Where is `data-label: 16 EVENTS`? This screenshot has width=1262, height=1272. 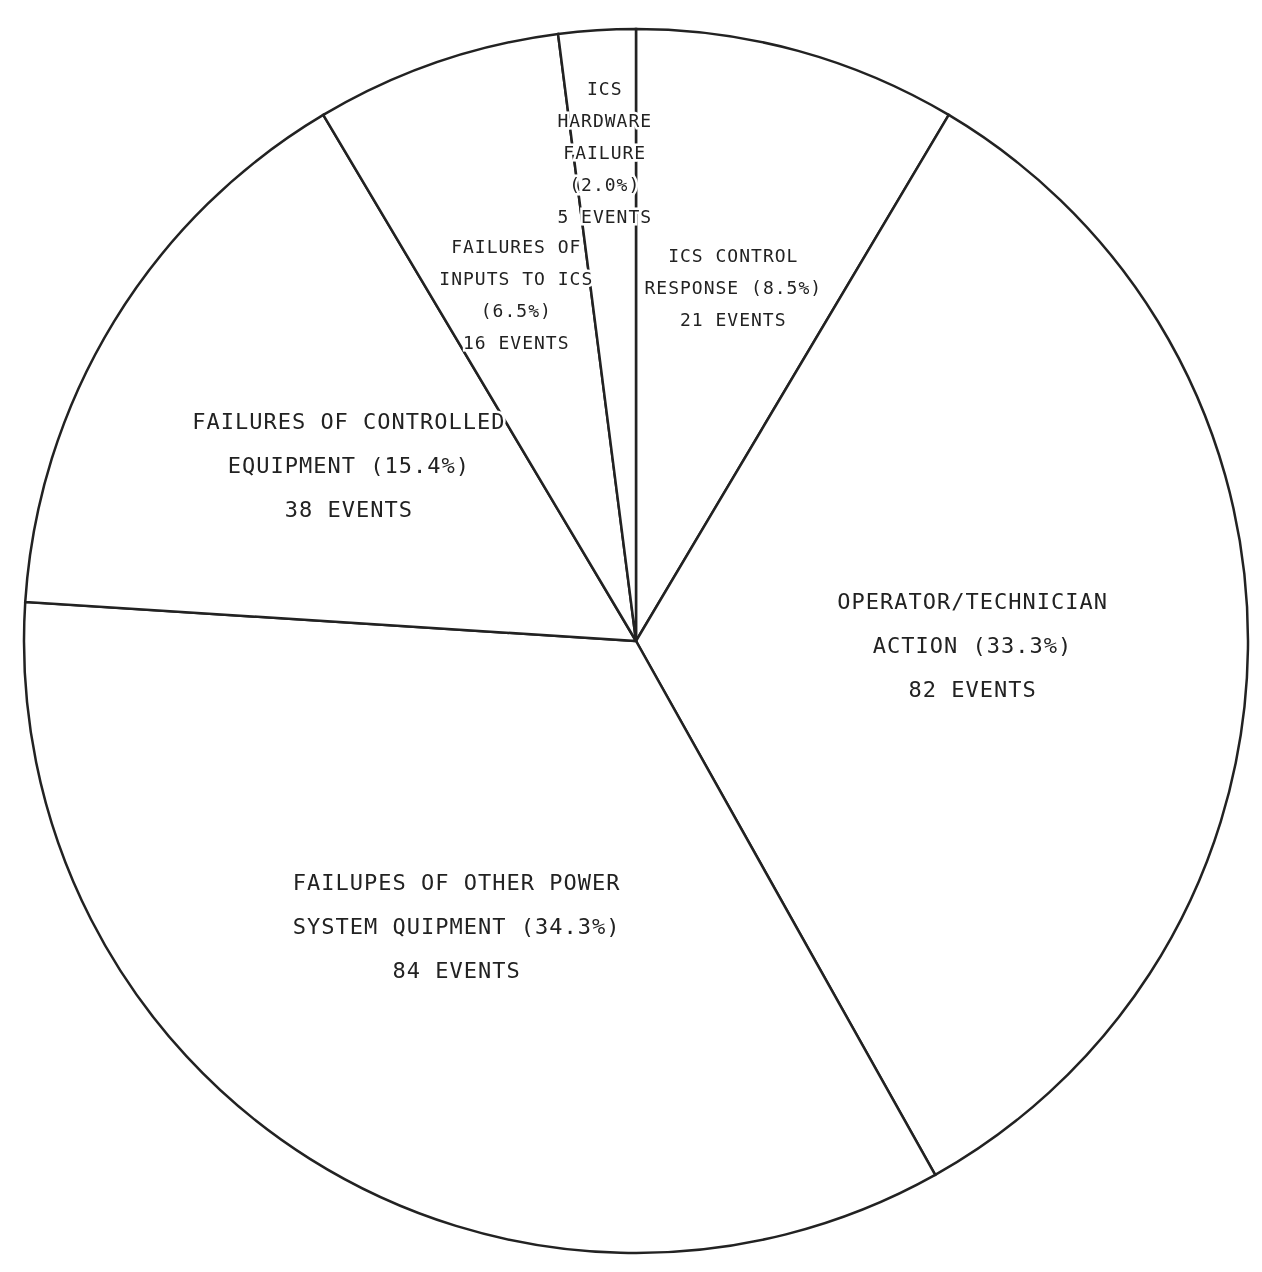 data-label: 16 EVENTS is located at coordinates (516, 342).